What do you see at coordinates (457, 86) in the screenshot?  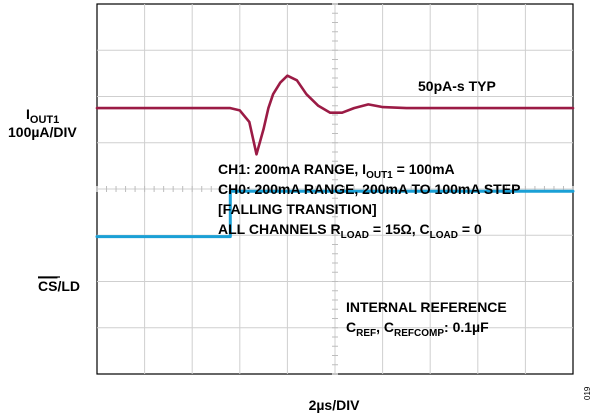 I see `charge-typ-annotation: 50pA-s TYP` at bounding box center [457, 86].